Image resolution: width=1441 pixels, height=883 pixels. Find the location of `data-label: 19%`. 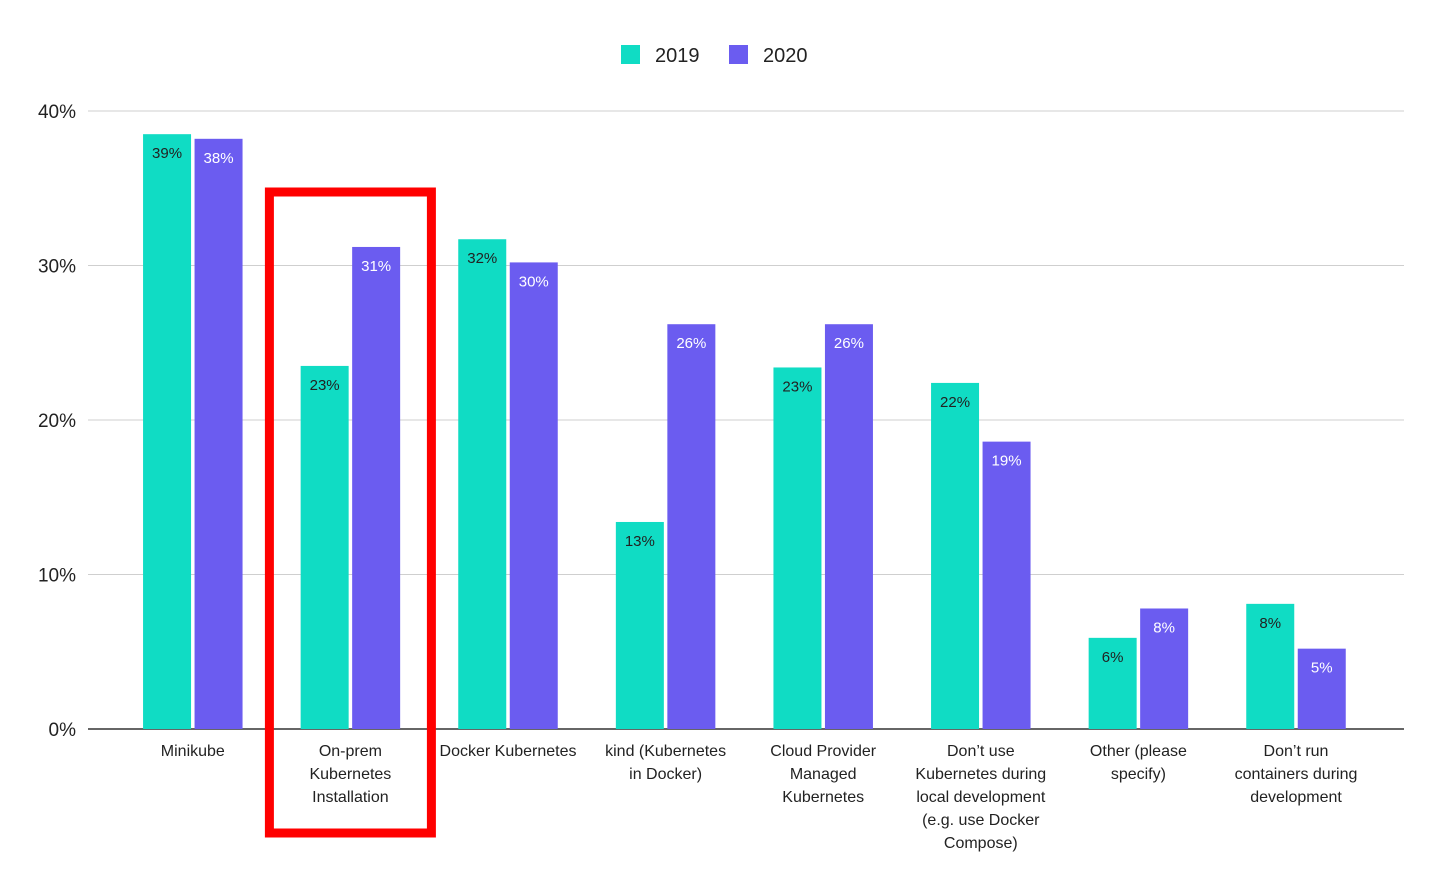

data-label: 19% is located at coordinates (1007, 461).